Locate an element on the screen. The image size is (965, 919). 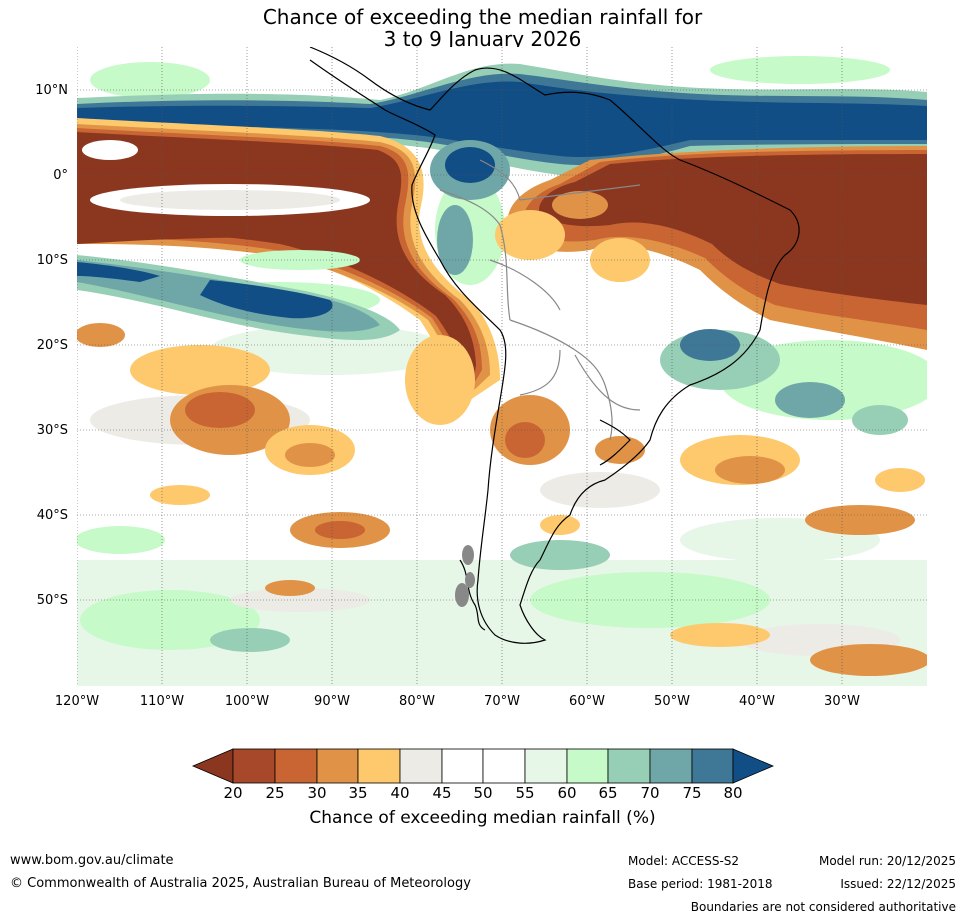
lon-label-70w: 70°W is located at coordinates (502, 701).